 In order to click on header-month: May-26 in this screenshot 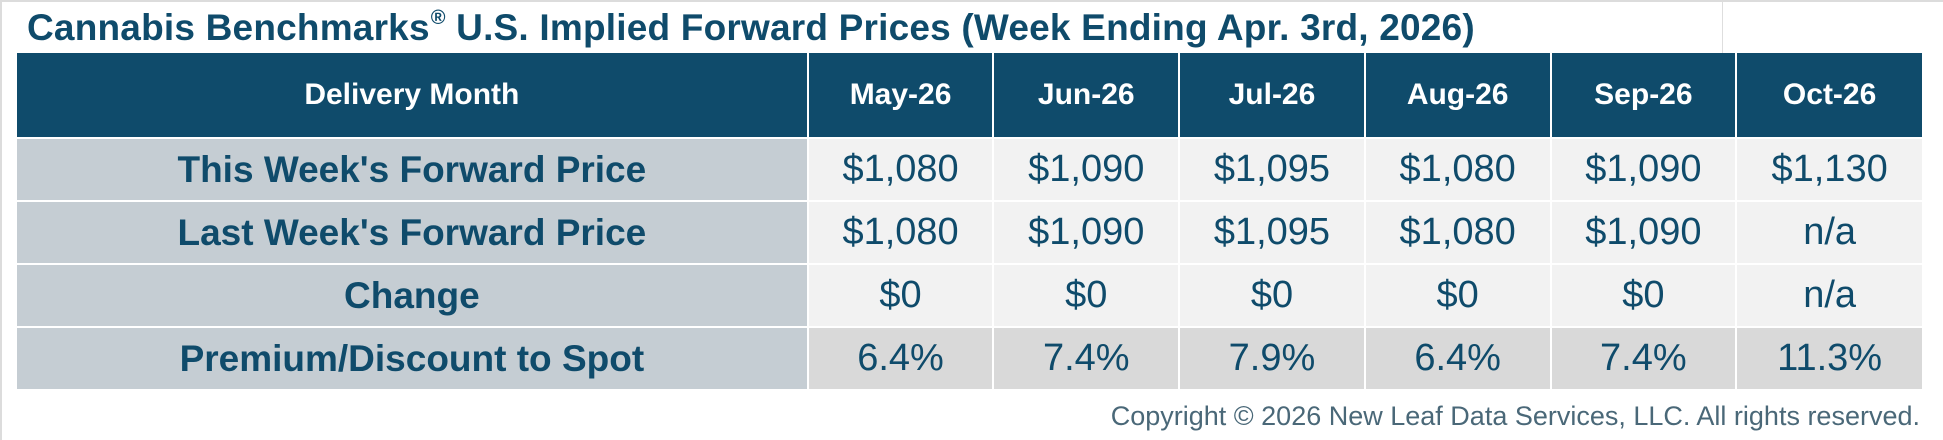, I will do `click(900, 96)`.